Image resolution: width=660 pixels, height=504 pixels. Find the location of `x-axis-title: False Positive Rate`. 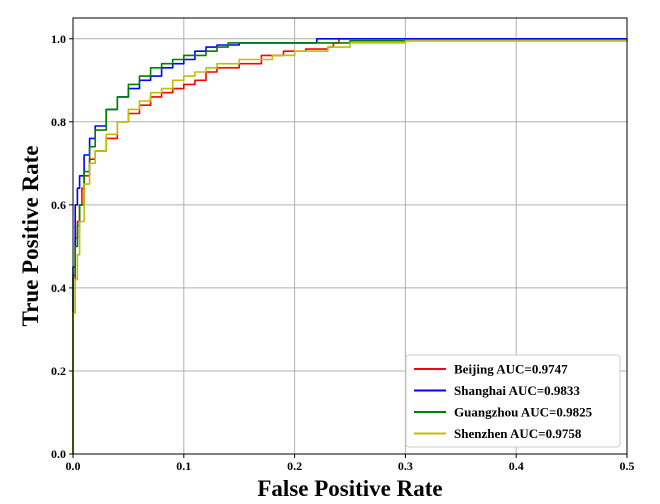

x-axis-title: False Positive Rate is located at coordinates (349, 488).